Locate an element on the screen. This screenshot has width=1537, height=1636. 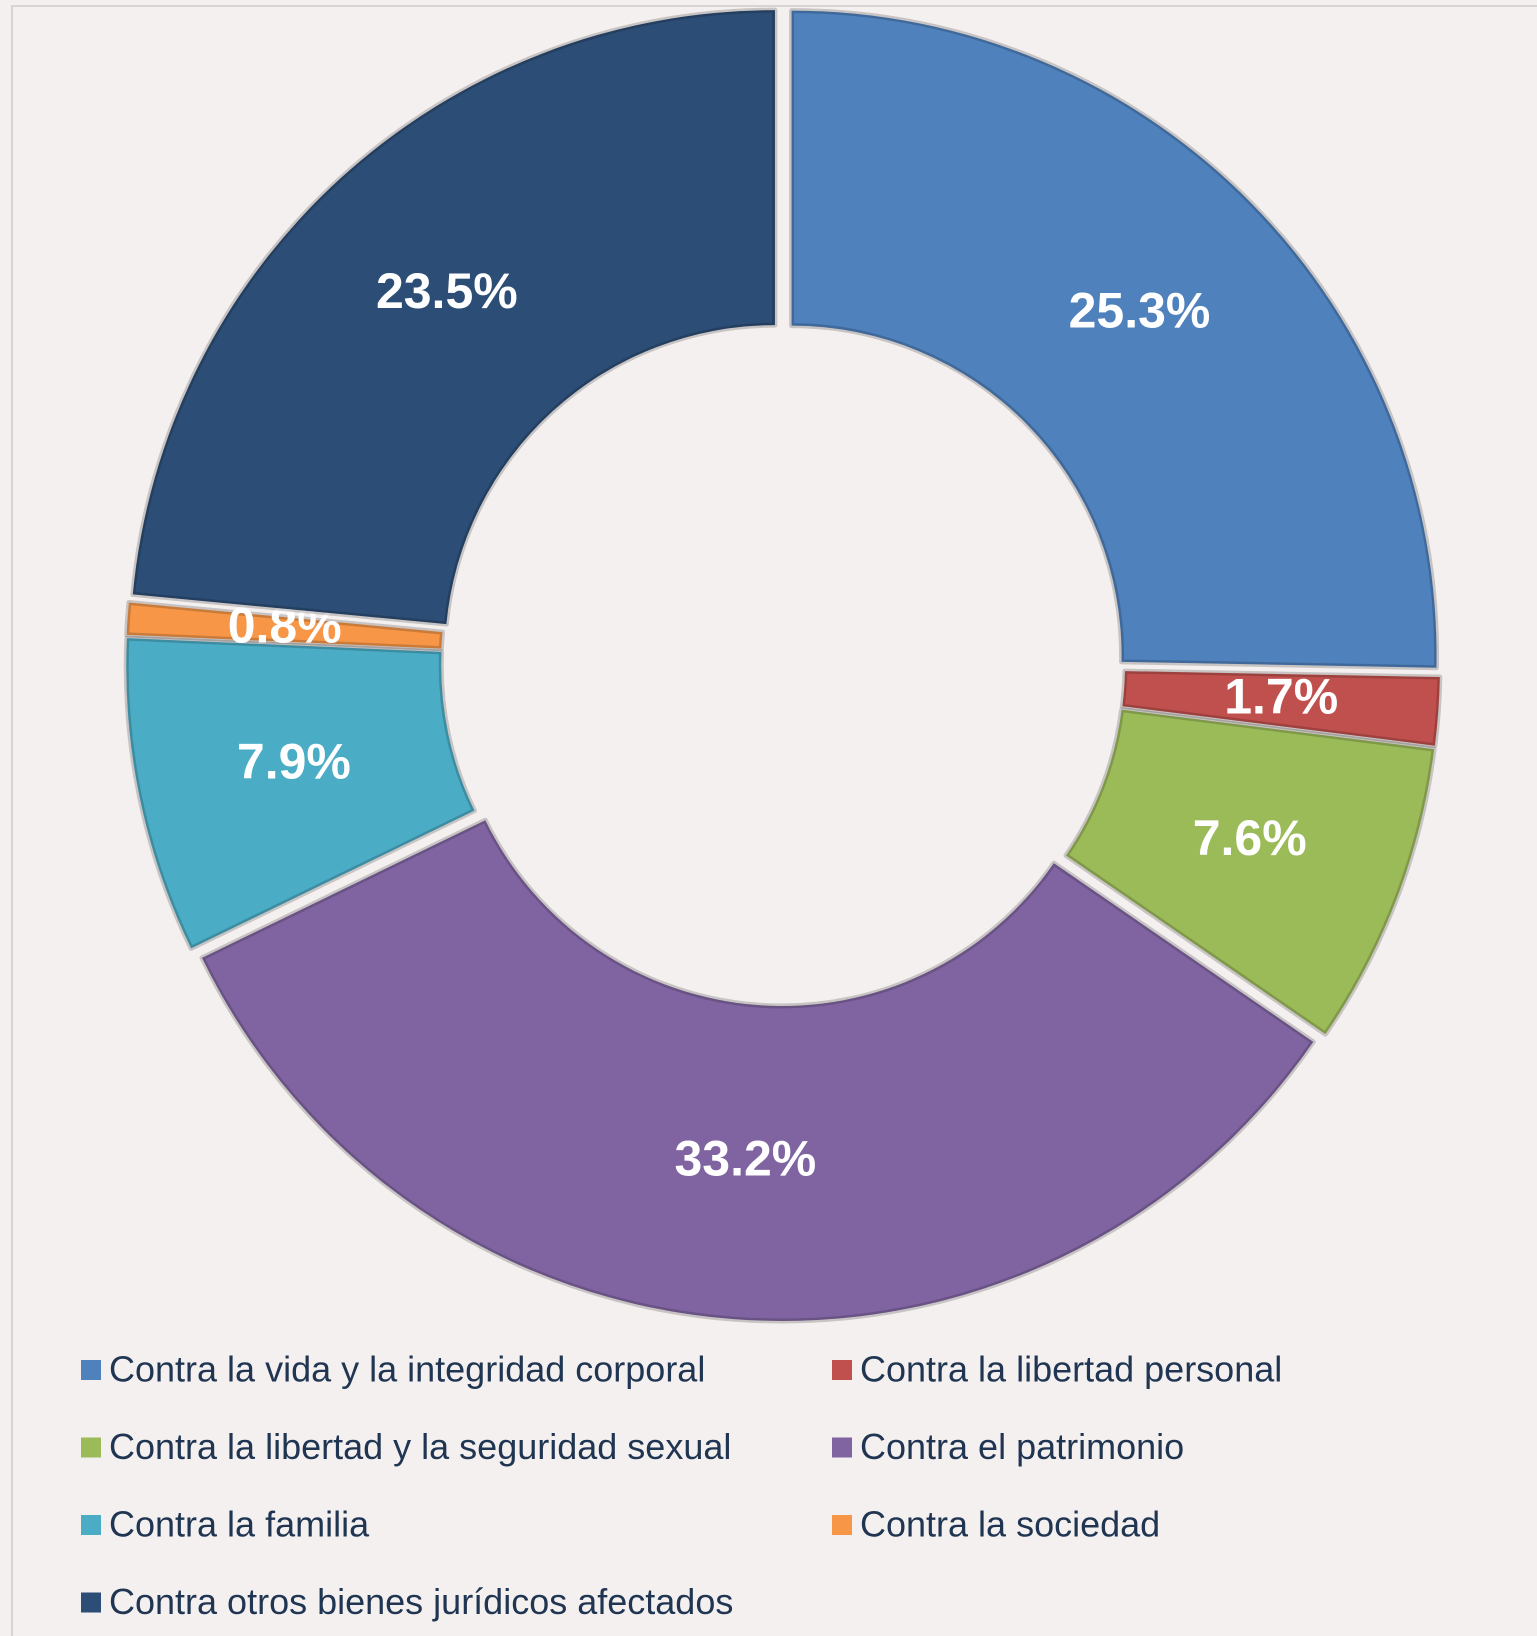
legend-label: Contra el patrimonio is located at coordinates (1022, 1446).